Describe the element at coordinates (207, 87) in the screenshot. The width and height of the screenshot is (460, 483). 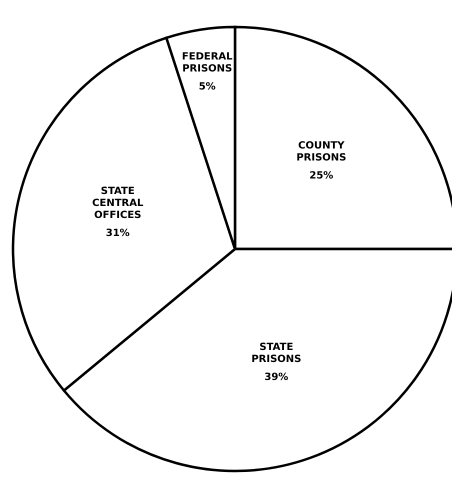
I see `data-label: 5%` at that location.